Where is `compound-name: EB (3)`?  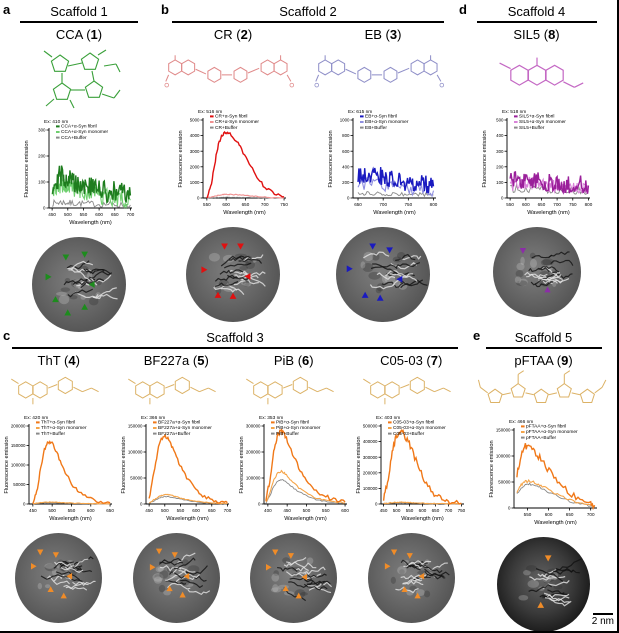 compound-name: EB (3) is located at coordinates (383, 34).